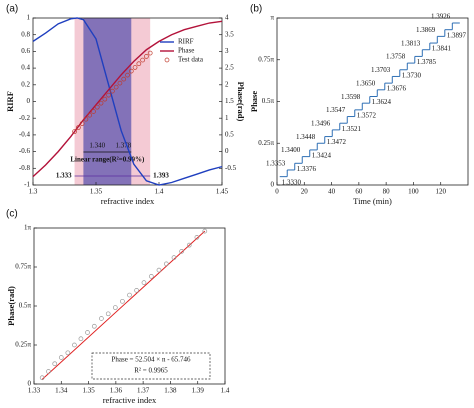 The width and height of the screenshot is (474, 408). What do you see at coordinates (25, 151) in the screenshot?
I see `y-tick-label: -0.6` at bounding box center [25, 151].